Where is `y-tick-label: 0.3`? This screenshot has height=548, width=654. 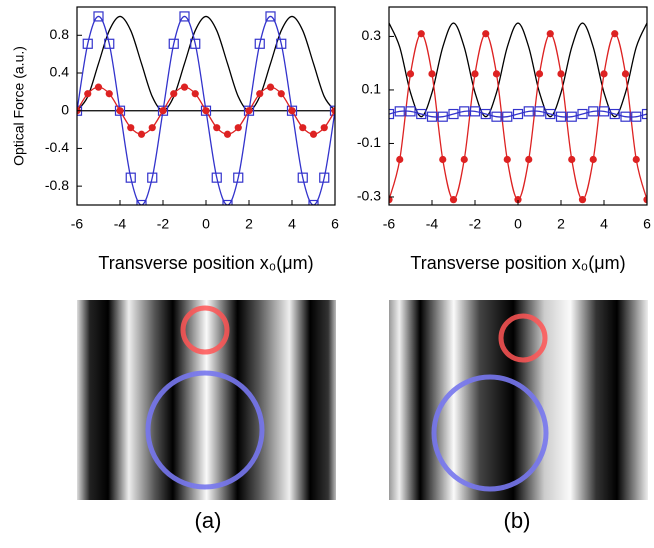 y-tick-label: 0.3 is located at coordinates (372, 35).